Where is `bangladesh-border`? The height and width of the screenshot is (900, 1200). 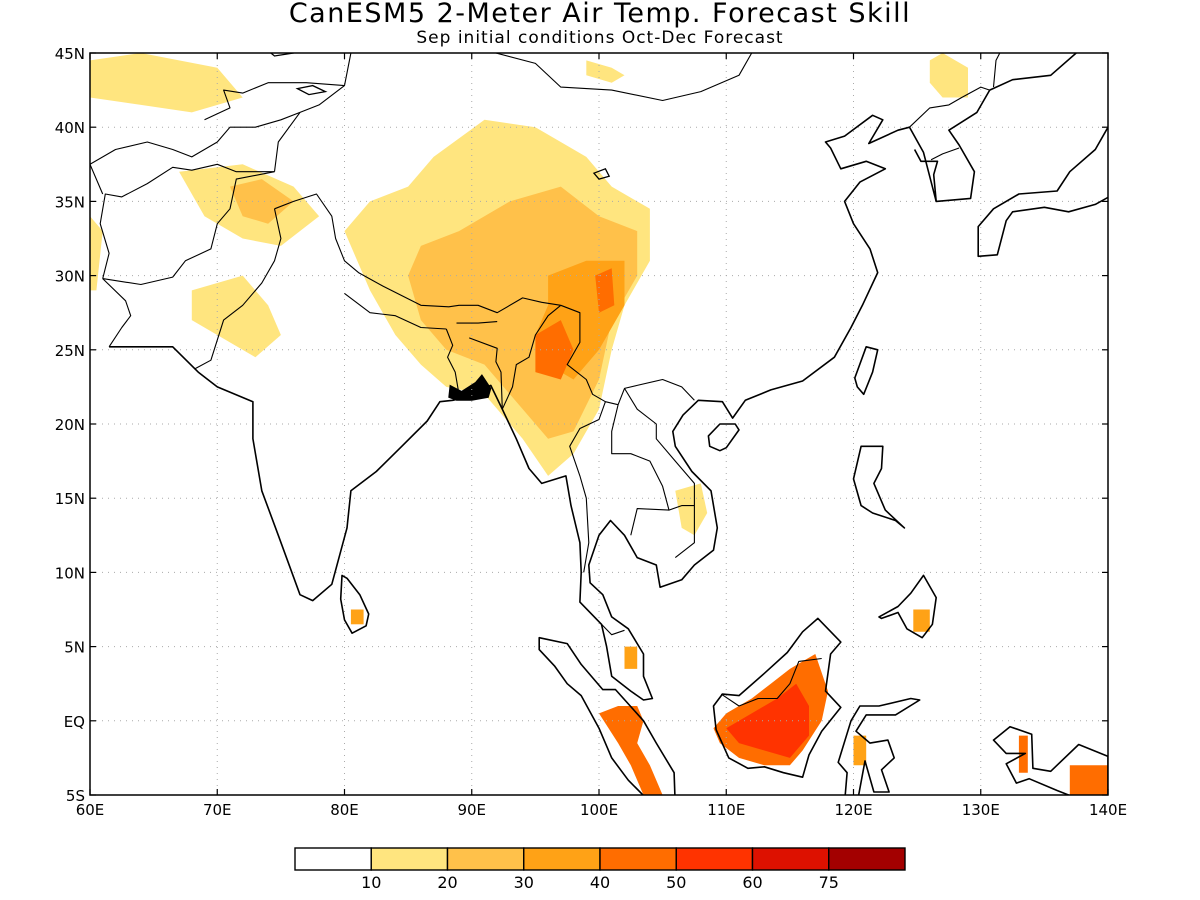
bangladesh-border is located at coordinates (452, 361).